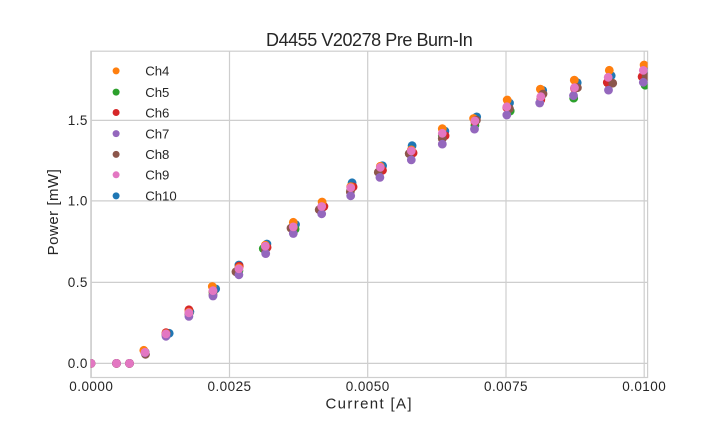 This screenshot has height=437, width=720. What do you see at coordinates (53, 212) in the screenshot?
I see `svg-text: Power [mW]` at bounding box center [53, 212].